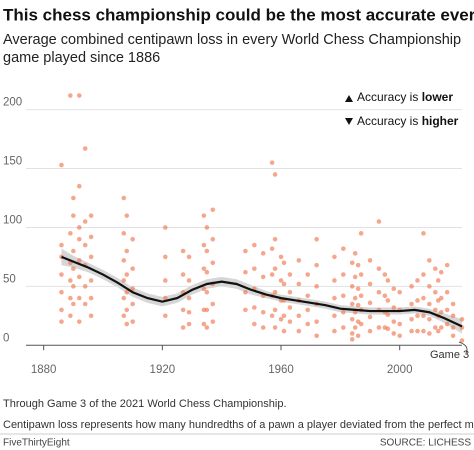 This screenshot has width=474, height=450. I want to click on legend-emphasis: higher, so click(440, 121).